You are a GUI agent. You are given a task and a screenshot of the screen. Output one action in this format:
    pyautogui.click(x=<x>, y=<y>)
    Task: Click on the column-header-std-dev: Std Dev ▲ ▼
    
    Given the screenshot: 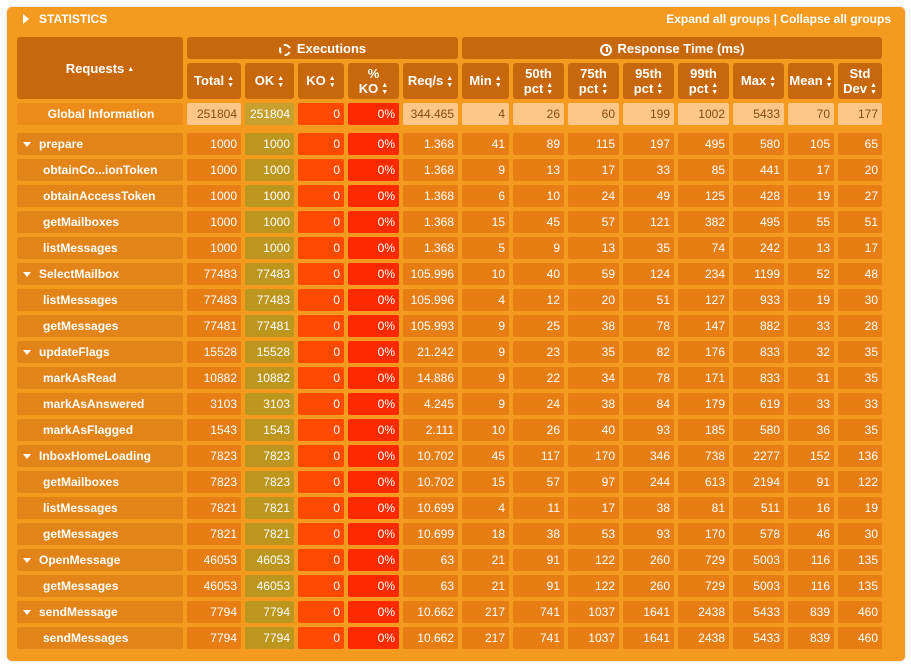 What is the action you would take?
    pyautogui.click(x=860, y=81)
    